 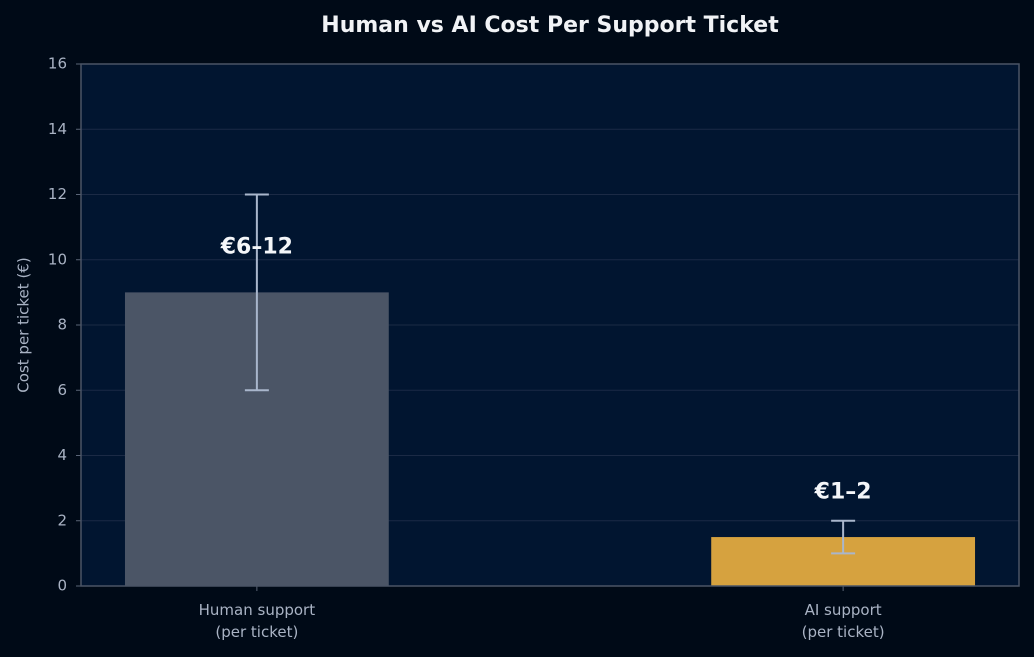 I want to click on y-tick-label: 14, so click(x=57, y=129).